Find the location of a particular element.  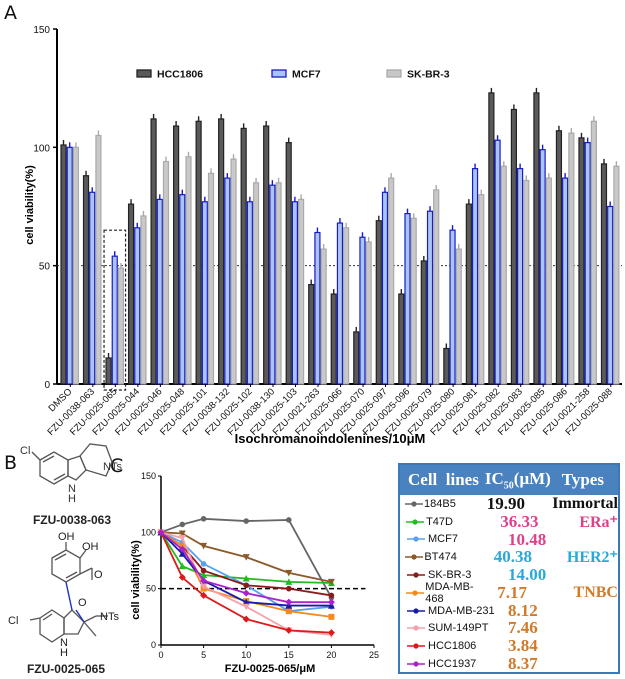

a-x-axis-label: Isochromanoindolenines/10μM is located at coordinates (330, 438).